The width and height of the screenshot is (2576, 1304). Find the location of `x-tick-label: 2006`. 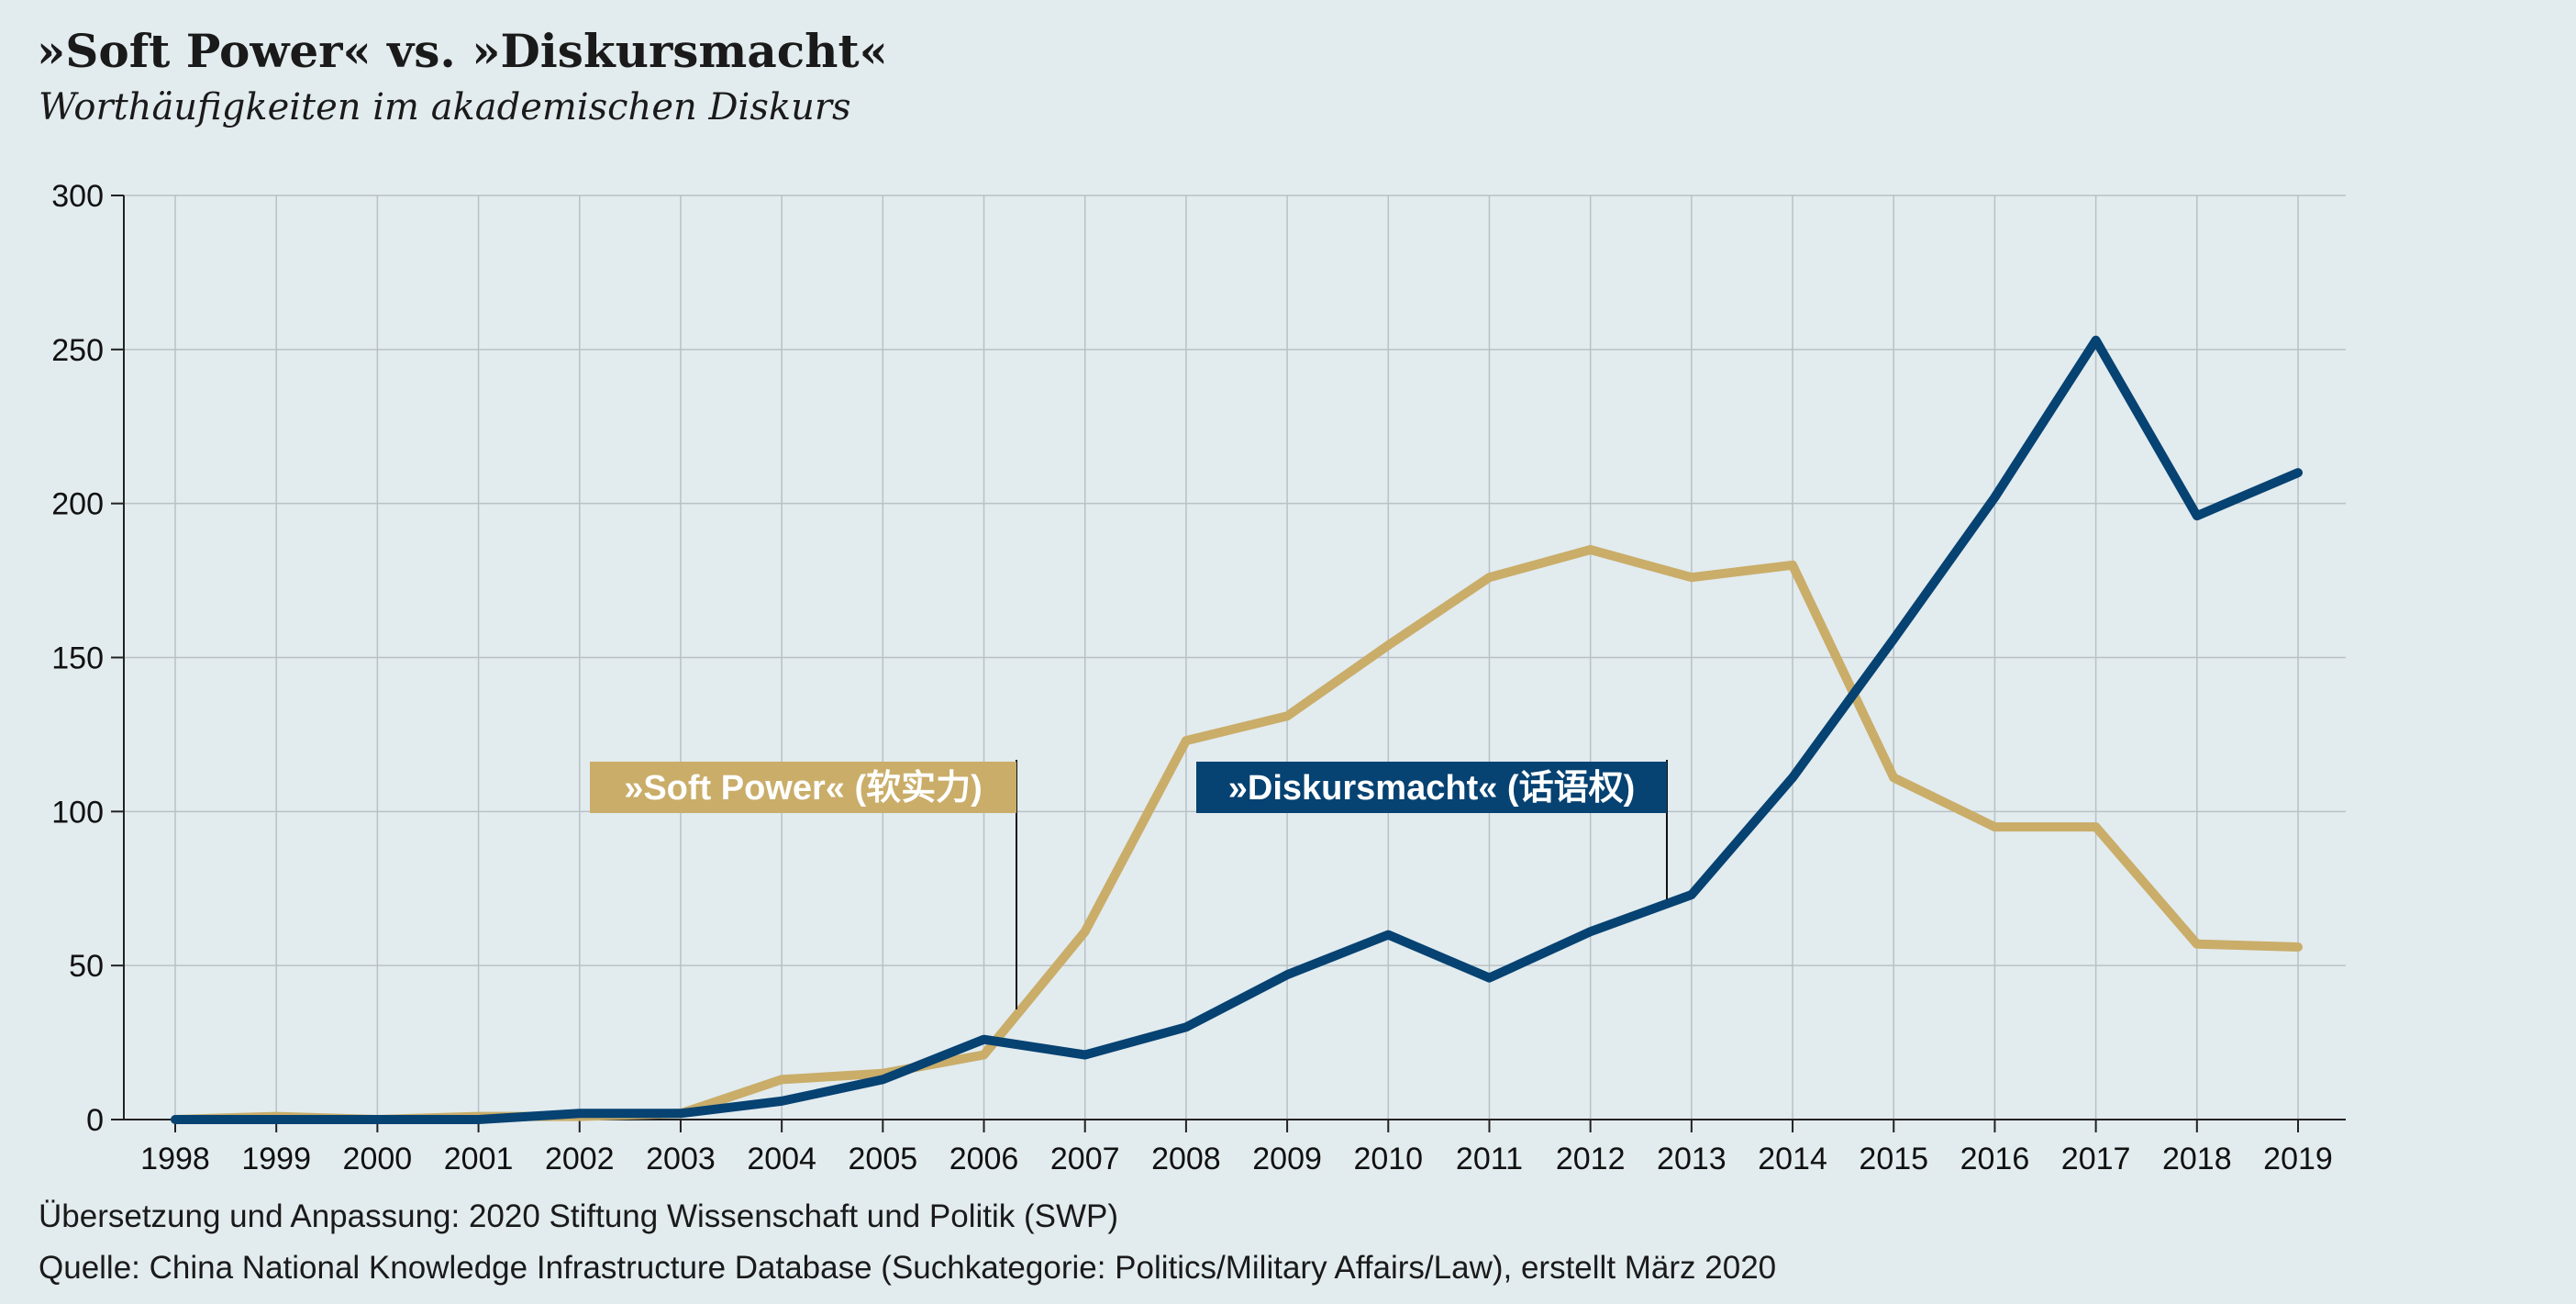

x-tick-label: 2006 is located at coordinates (984, 1159).